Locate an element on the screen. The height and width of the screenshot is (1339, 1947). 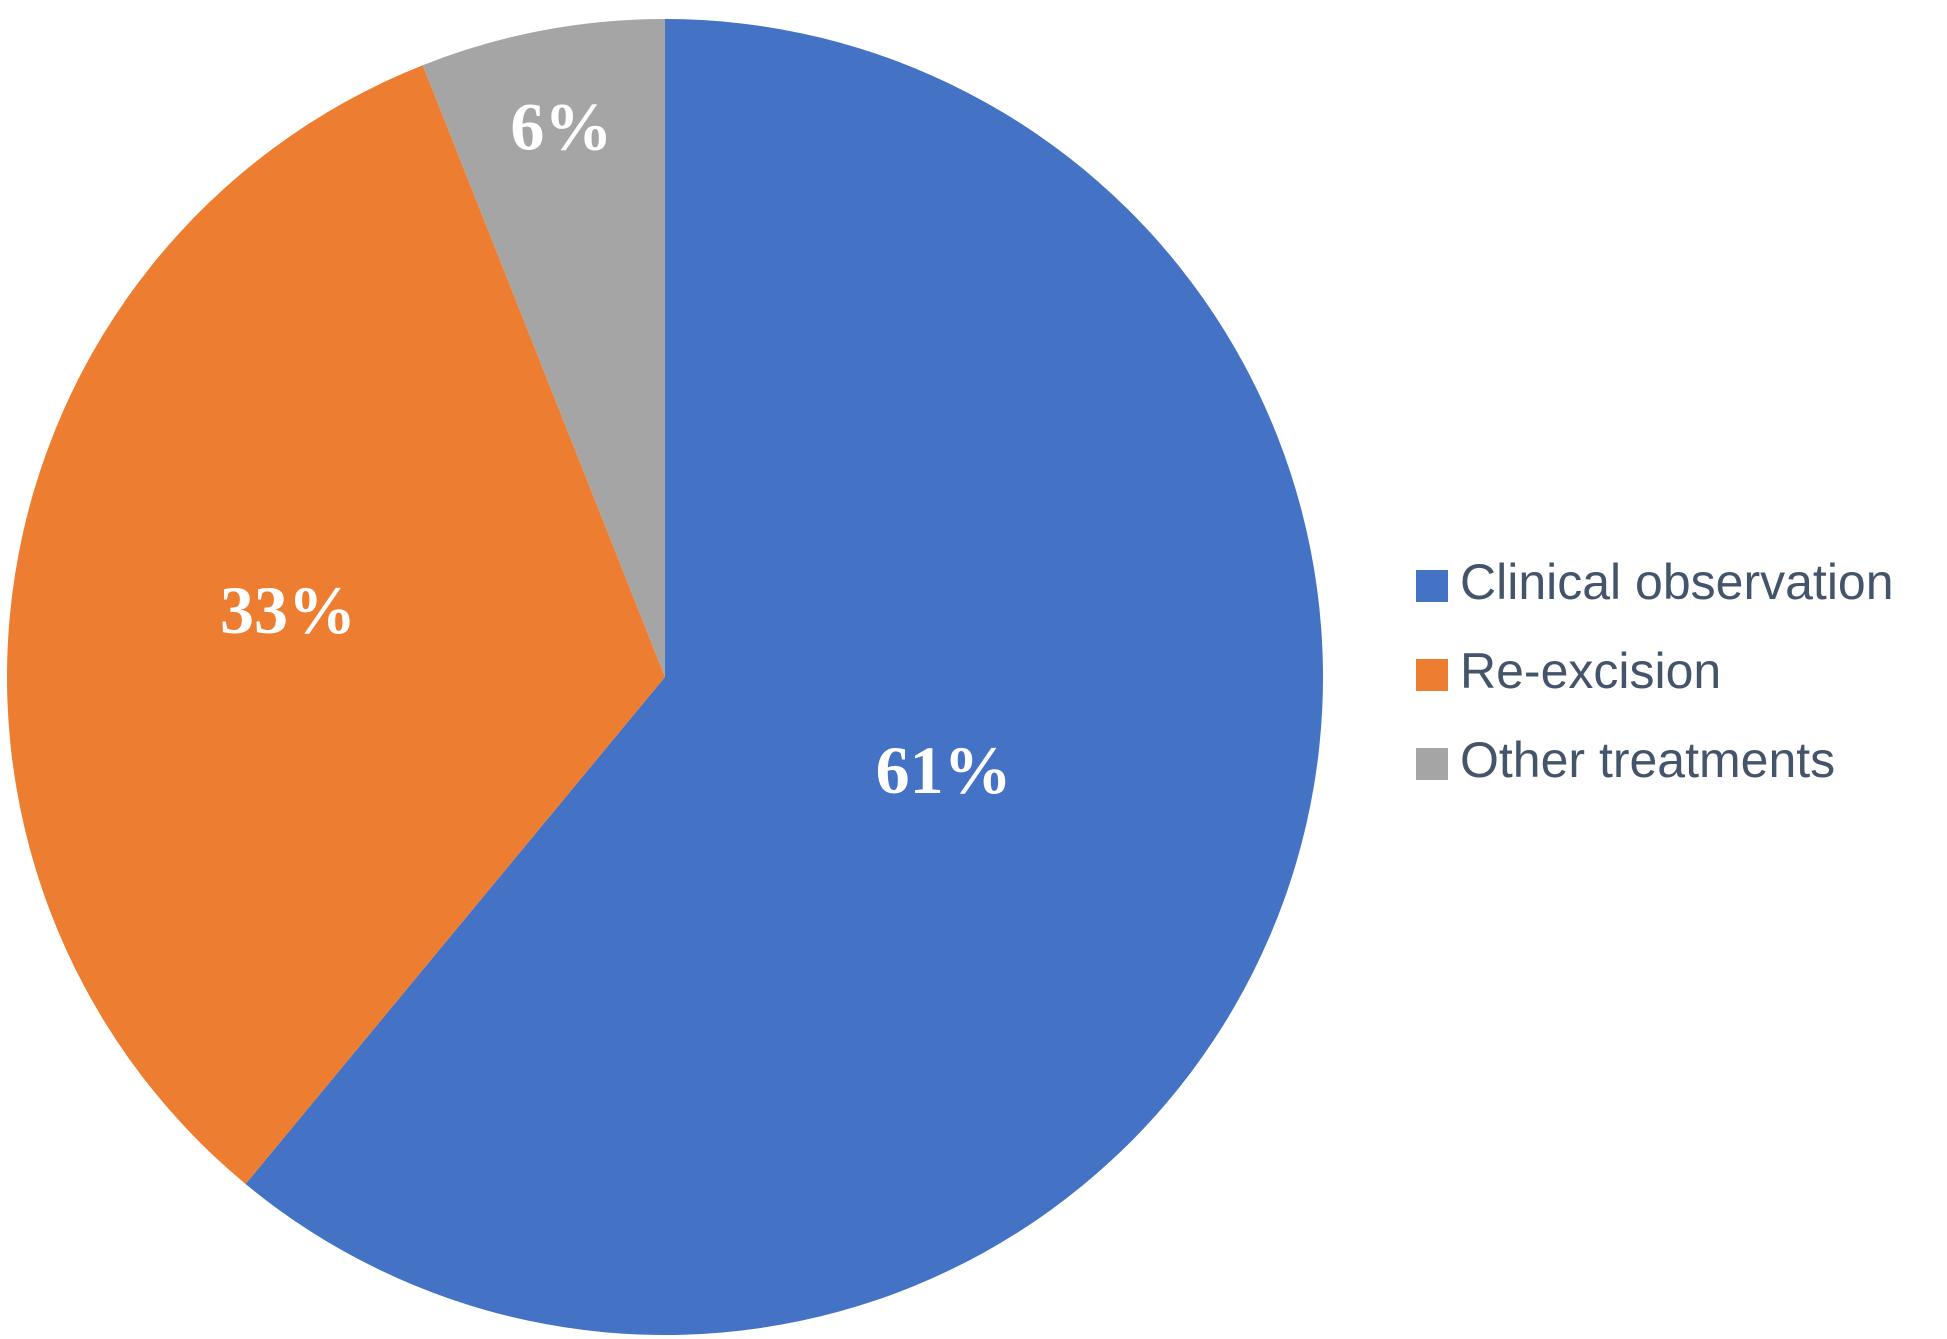
legend-label: Re-excision is located at coordinates (1590, 671).